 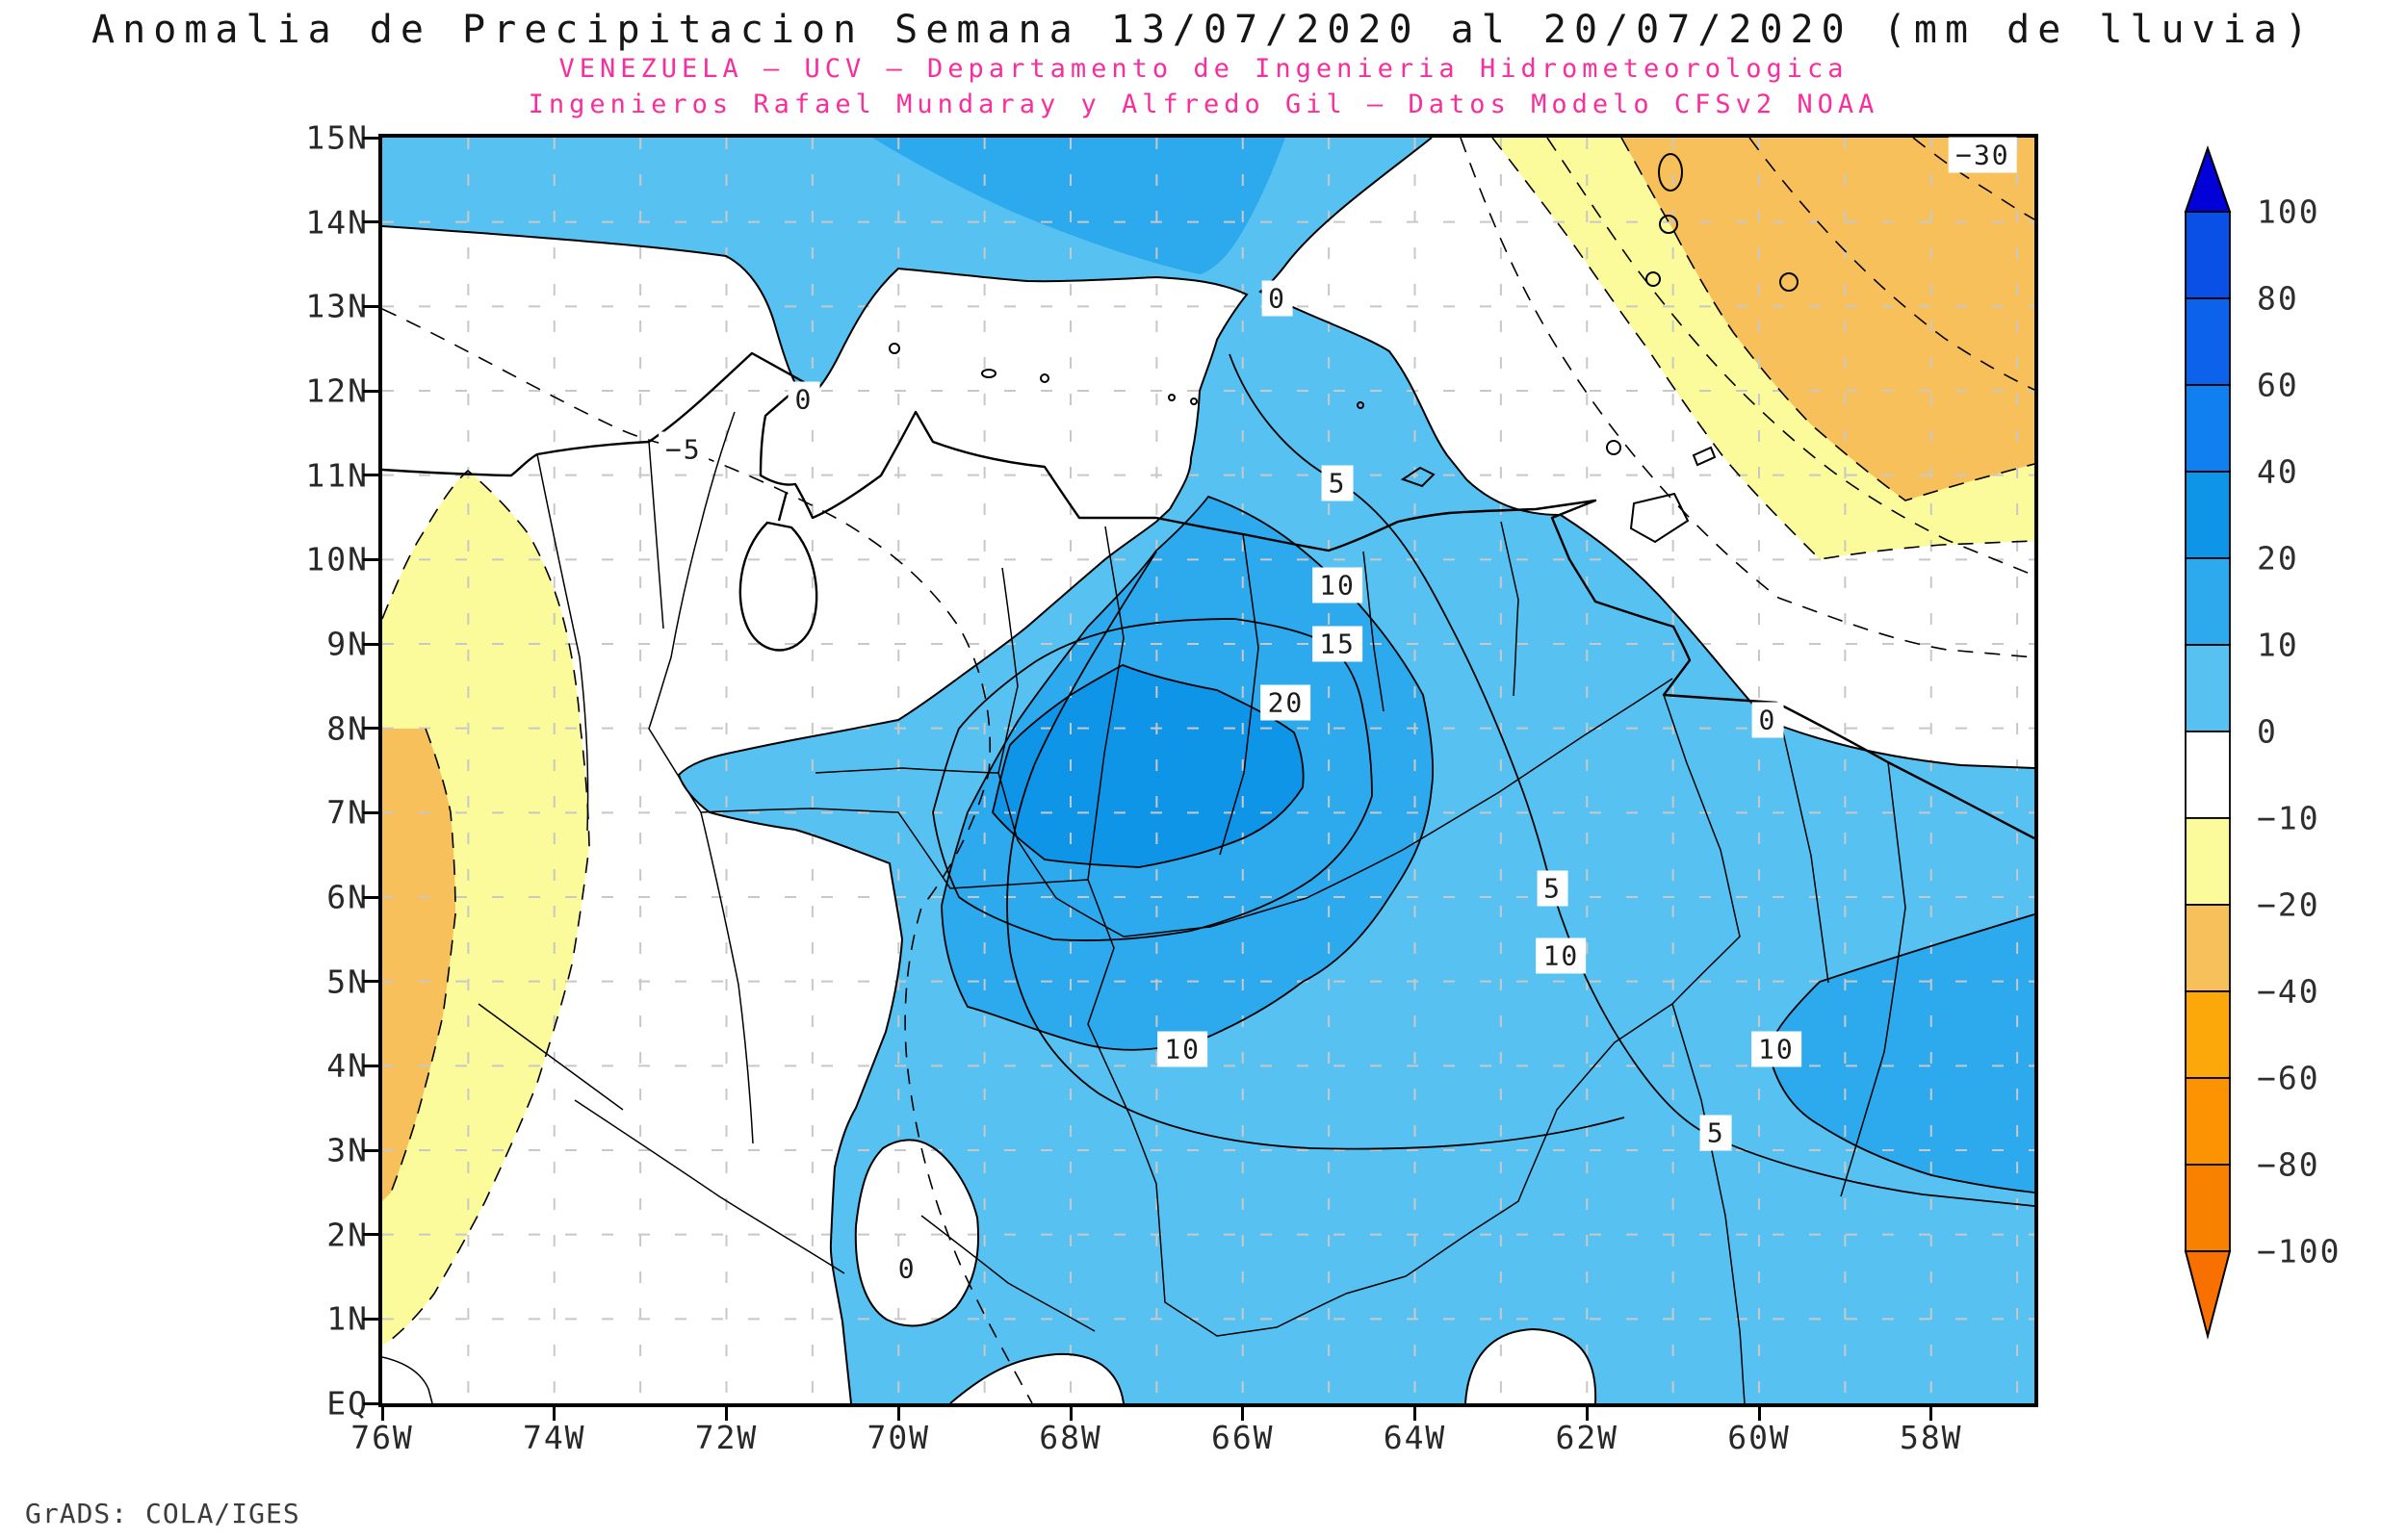 What do you see at coordinates (2208, 1295) in the screenshot?
I see `colorbar-down-arrow` at bounding box center [2208, 1295].